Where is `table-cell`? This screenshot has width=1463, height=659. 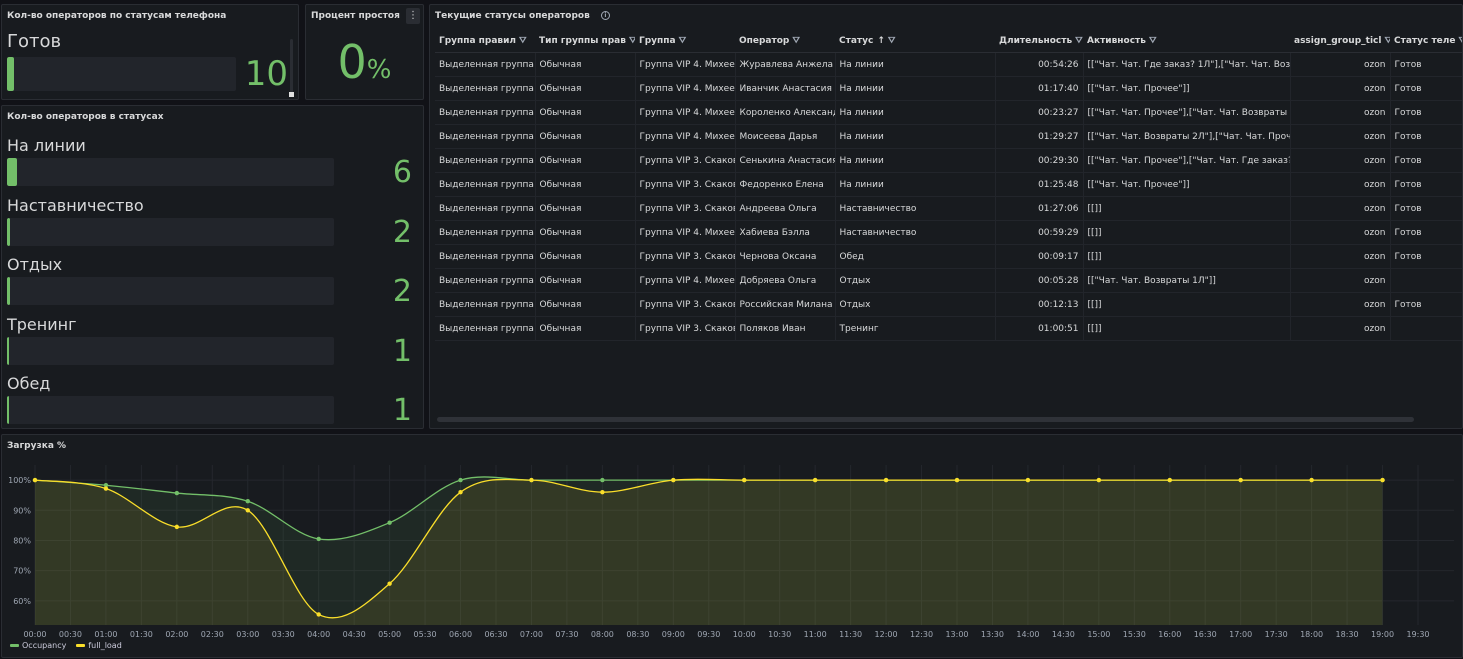
table-cell is located at coordinates (1426, 328).